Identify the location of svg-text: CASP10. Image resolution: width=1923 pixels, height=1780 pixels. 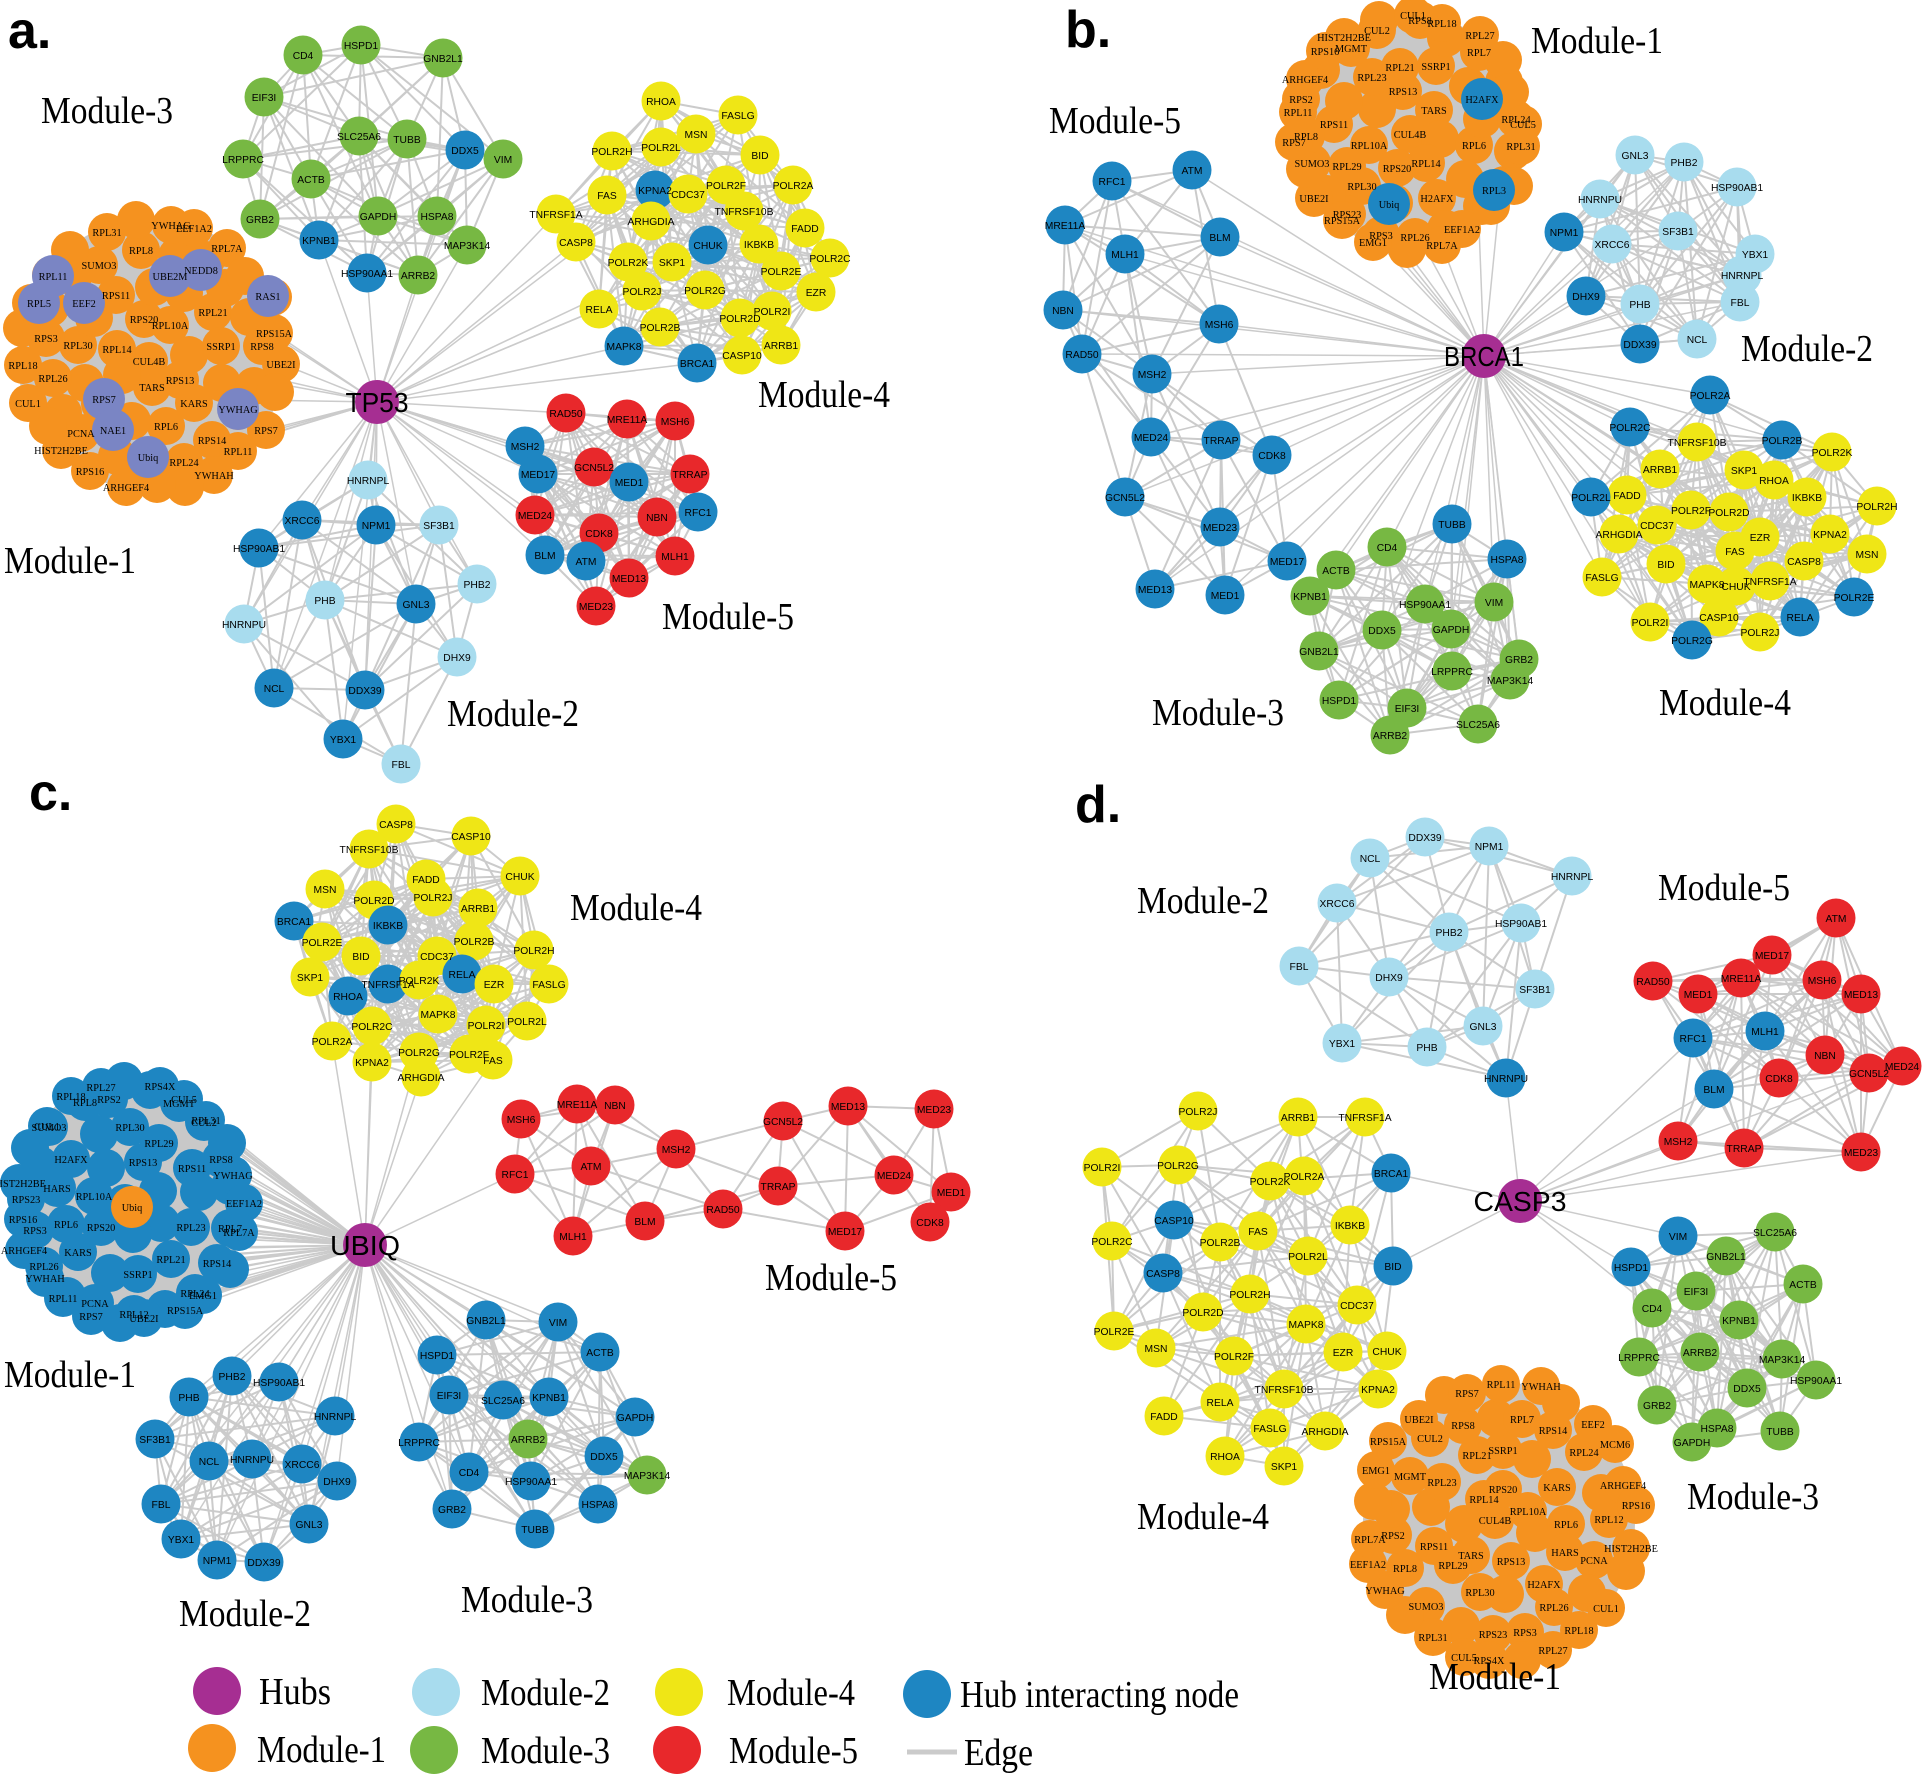
(1174, 1221).